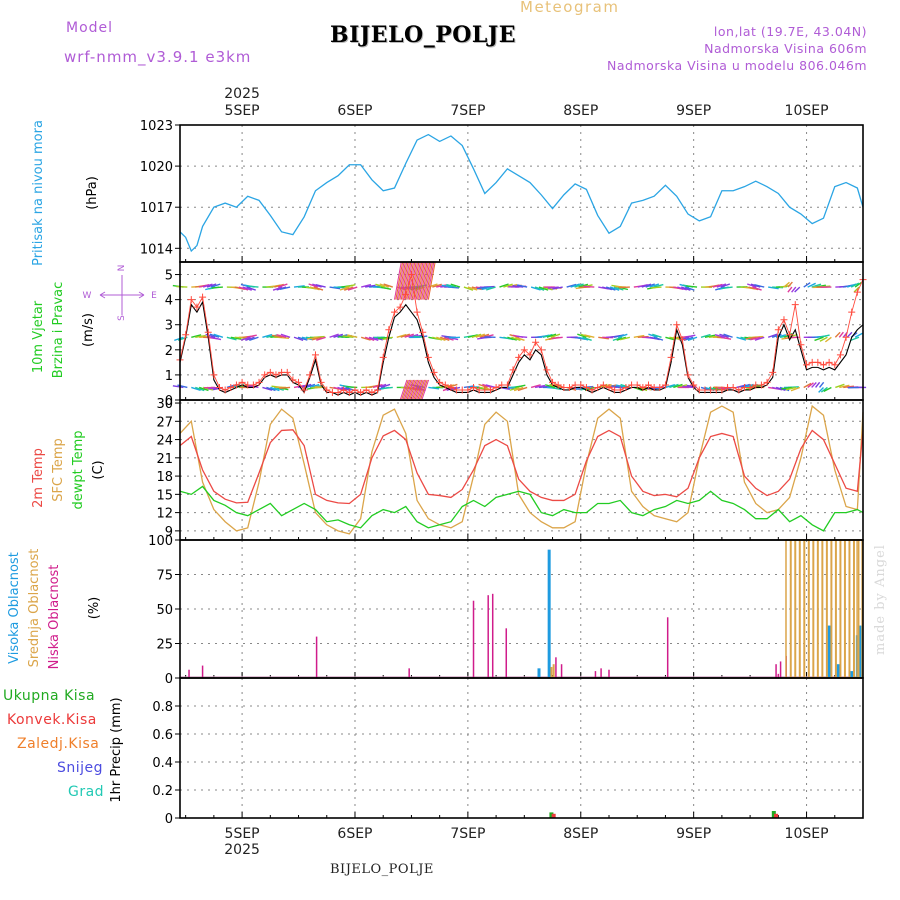  Describe the element at coordinates (164, 459) in the screenshot. I see `y-tick-label: 21` at that location.